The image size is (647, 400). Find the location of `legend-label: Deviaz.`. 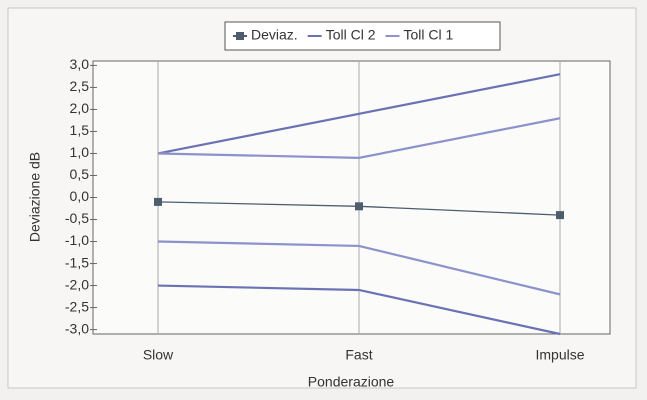

legend-label: Deviaz. is located at coordinates (274, 35).